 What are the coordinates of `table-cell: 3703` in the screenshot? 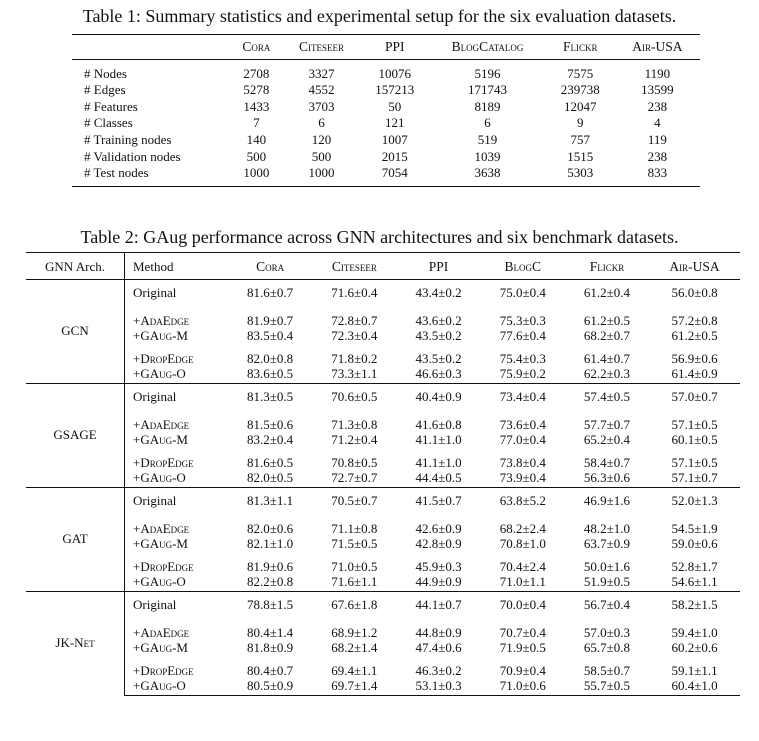 It's located at (321, 106).